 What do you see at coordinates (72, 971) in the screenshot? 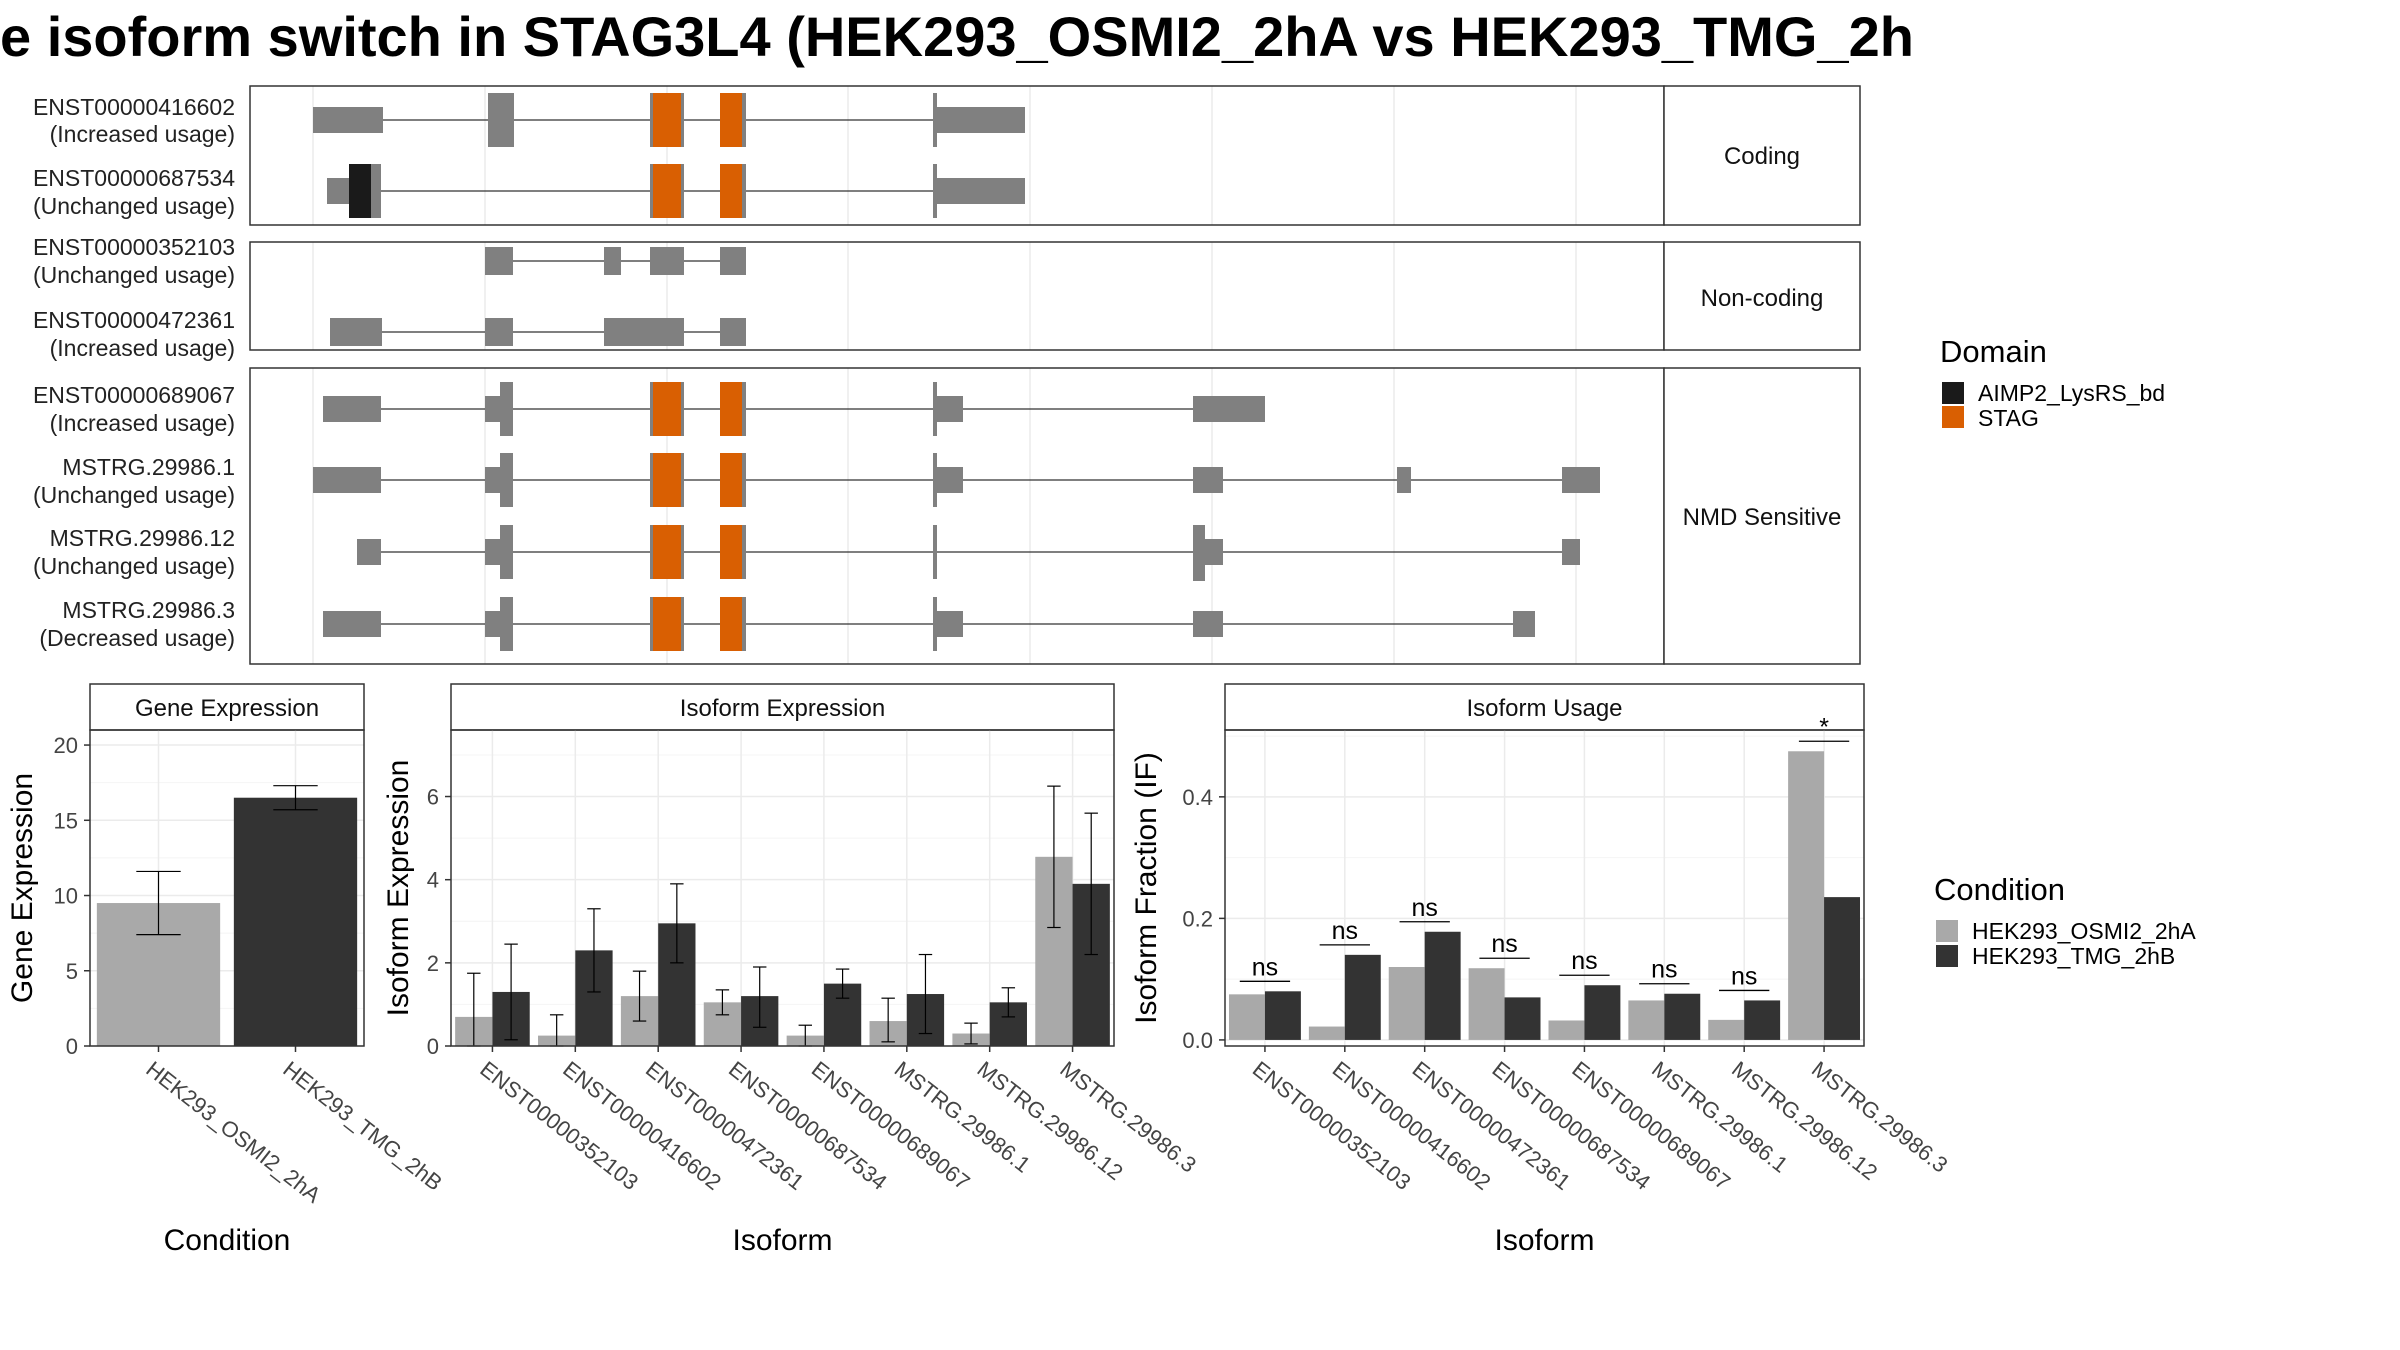
I see `y-tick-label: 5` at bounding box center [72, 971].